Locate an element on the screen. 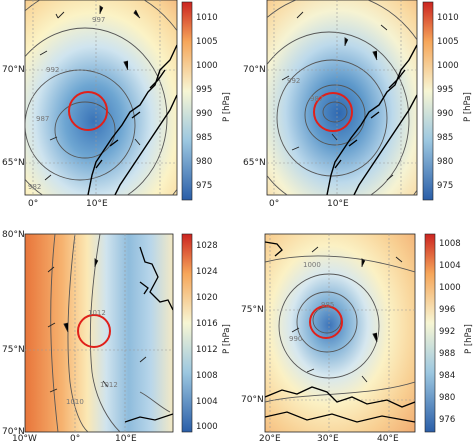 The width and height of the screenshot is (474, 444). contour-label: 997 is located at coordinates (99, 20).